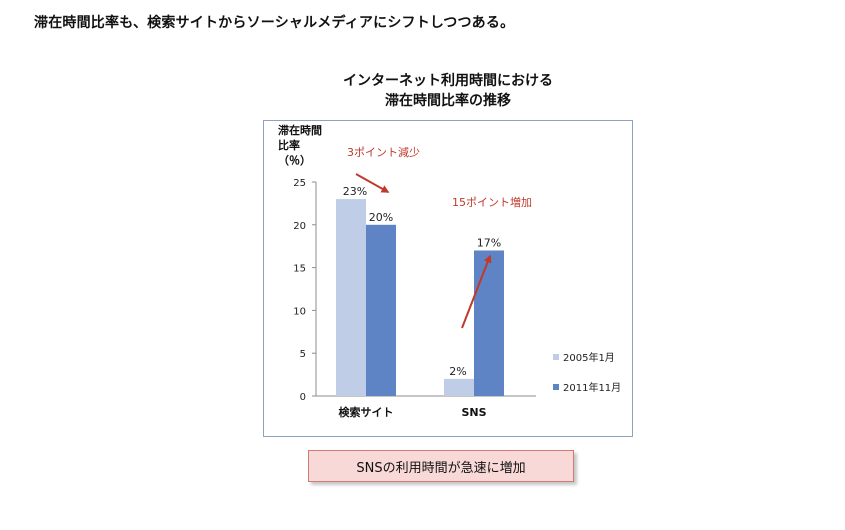 The image size is (845, 530). I want to click on y-axis-label-line: 滞在時間, so click(300, 130).